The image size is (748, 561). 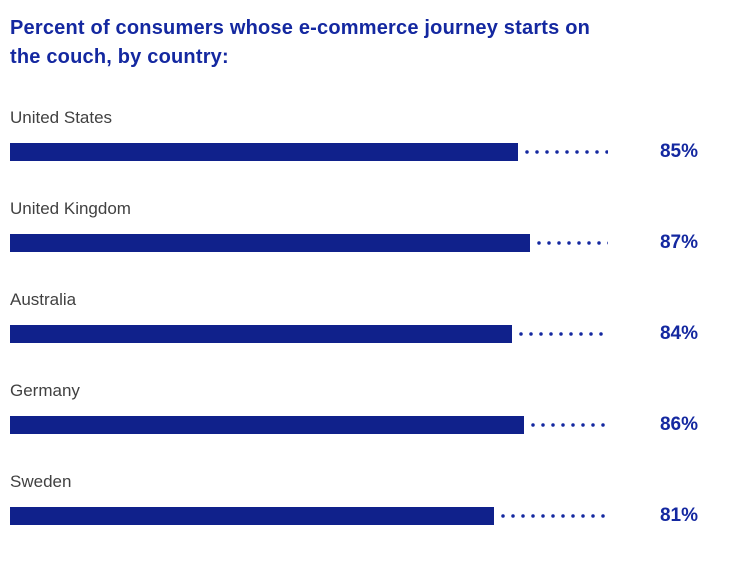 What do you see at coordinates (379, 226) in the screenshot?
I see `chart-row: United Kingdom 87%` at bounding box center [379, 226].